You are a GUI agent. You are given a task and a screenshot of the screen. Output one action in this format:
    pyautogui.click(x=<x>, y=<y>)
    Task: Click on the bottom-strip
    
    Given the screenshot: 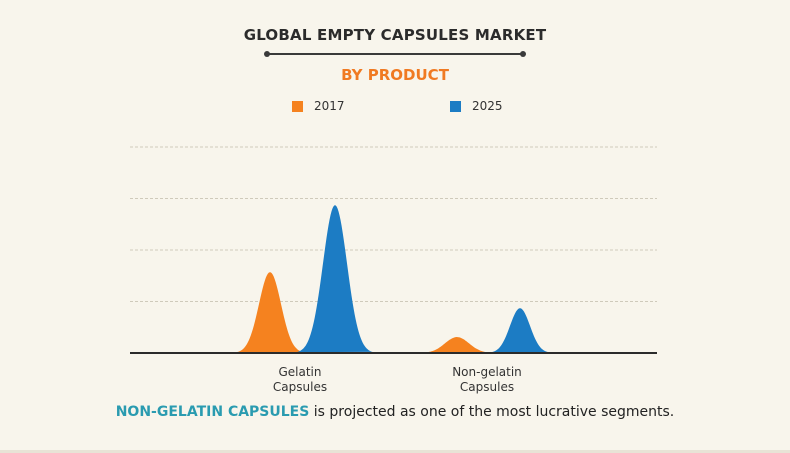 What is the action you would take?
    pyautogui.click(x=395, y=451)
    